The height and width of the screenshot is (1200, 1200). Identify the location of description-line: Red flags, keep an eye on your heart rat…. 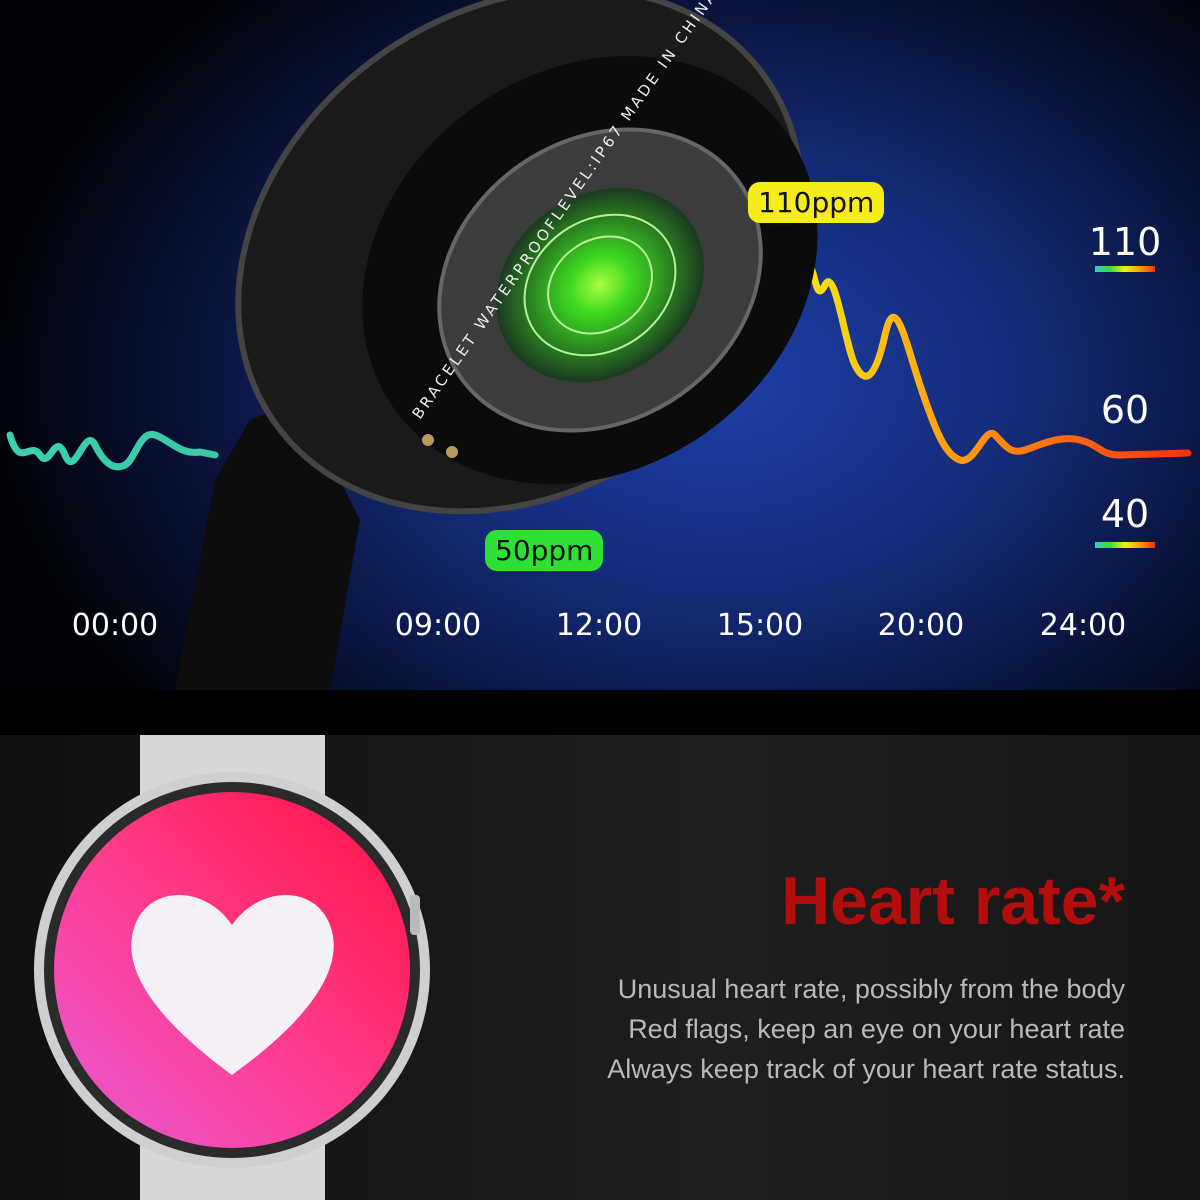
(876, 1029).